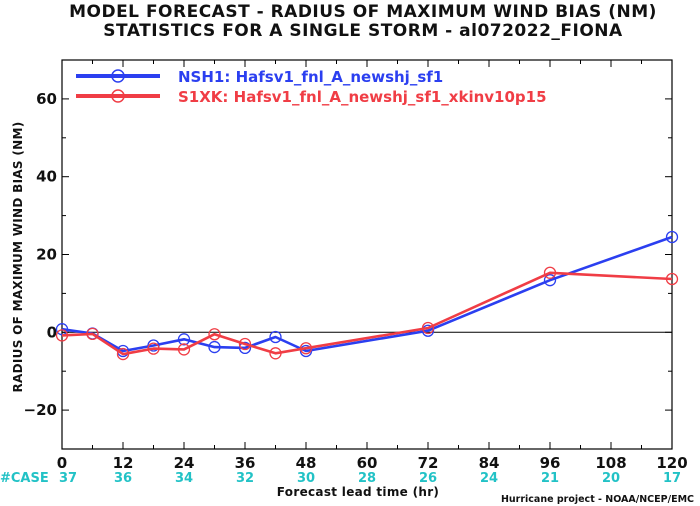 This screenshot has width=700, height=506. I want to click on case-count: 37, so click(68, 478).